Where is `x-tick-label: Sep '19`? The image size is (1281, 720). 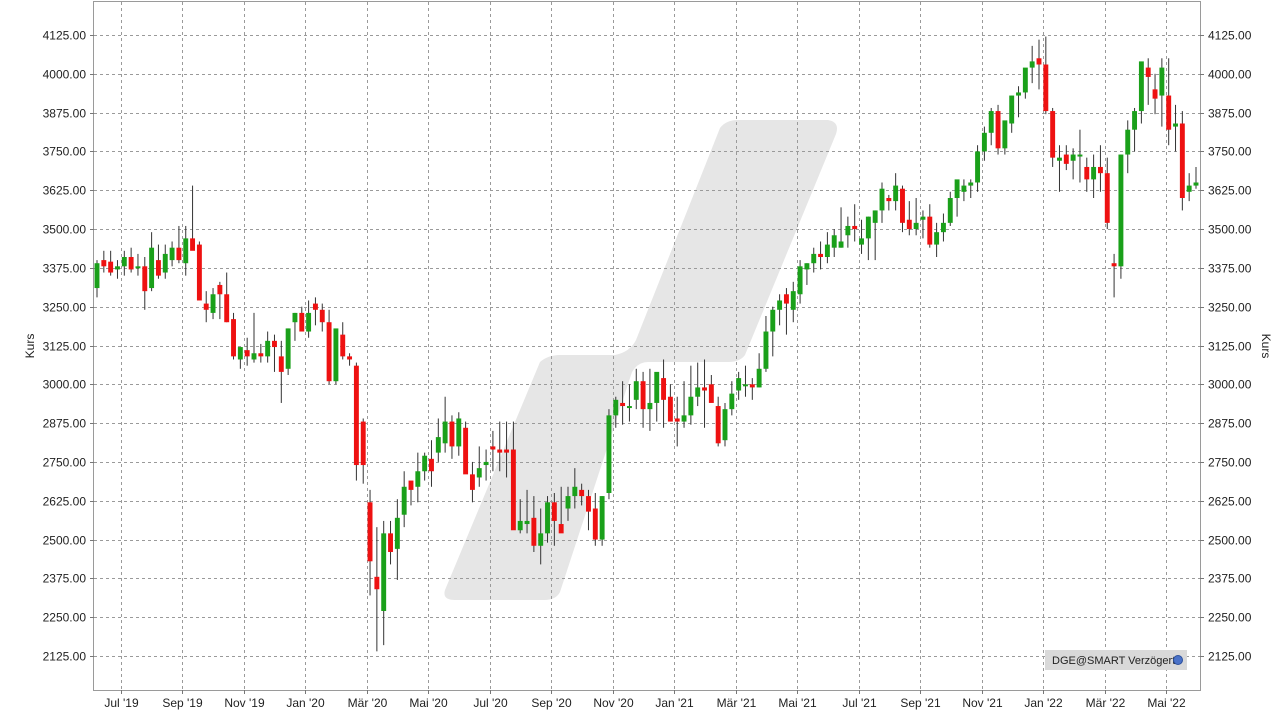
x-tick-label: Sep '19 is located at coordinates (182, 703).